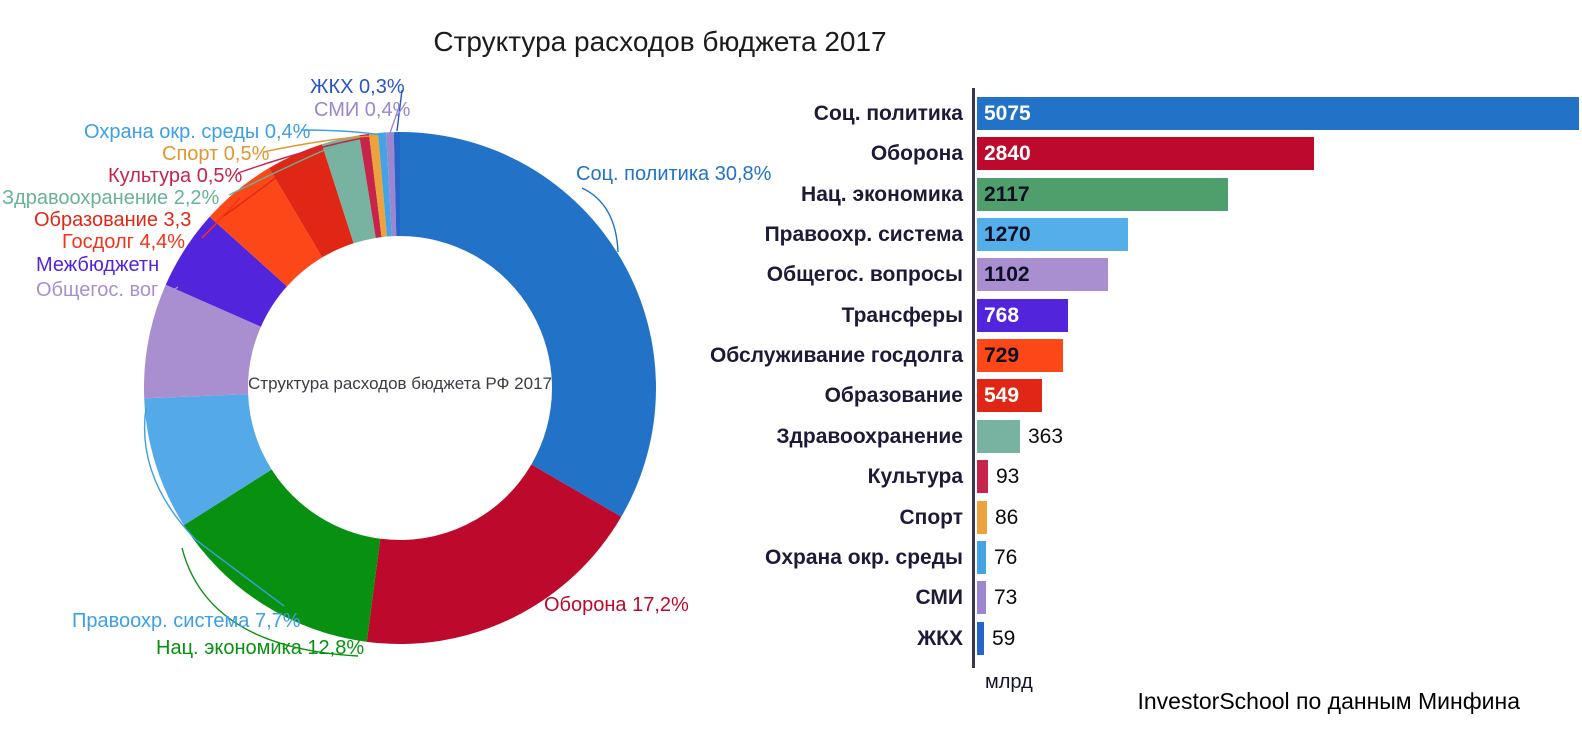 This screenshot has width=1582, height=738. I want to click on bar-value-ohrana-okr-sredy: 76, so click(1006, 557).